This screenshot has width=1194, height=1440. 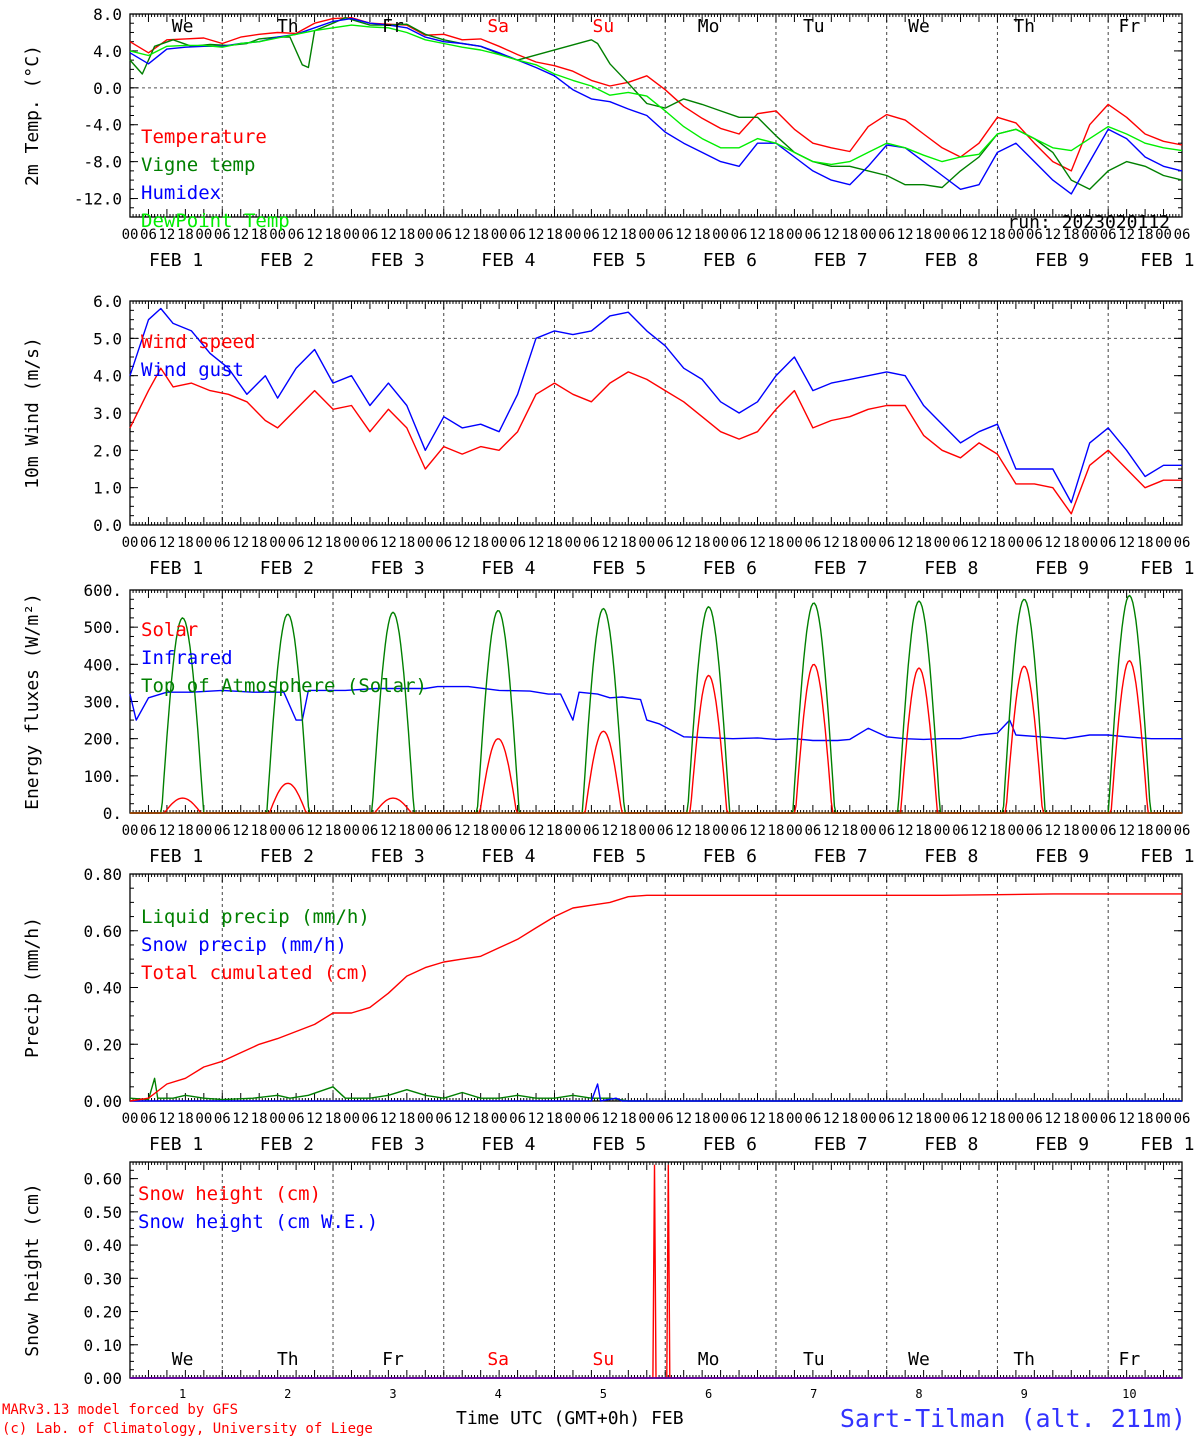 What do you see at coordinates (102, 1278) in the screenshot?
I see `y-tick-label: 0.30` at bounding box center [102, 1278].